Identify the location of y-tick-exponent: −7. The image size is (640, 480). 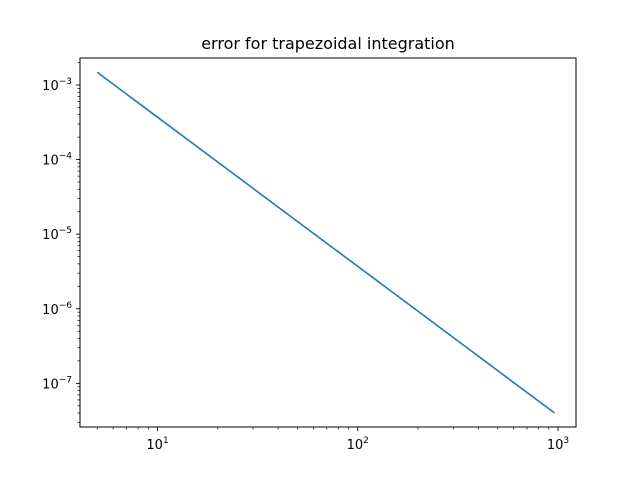
(65, 380).